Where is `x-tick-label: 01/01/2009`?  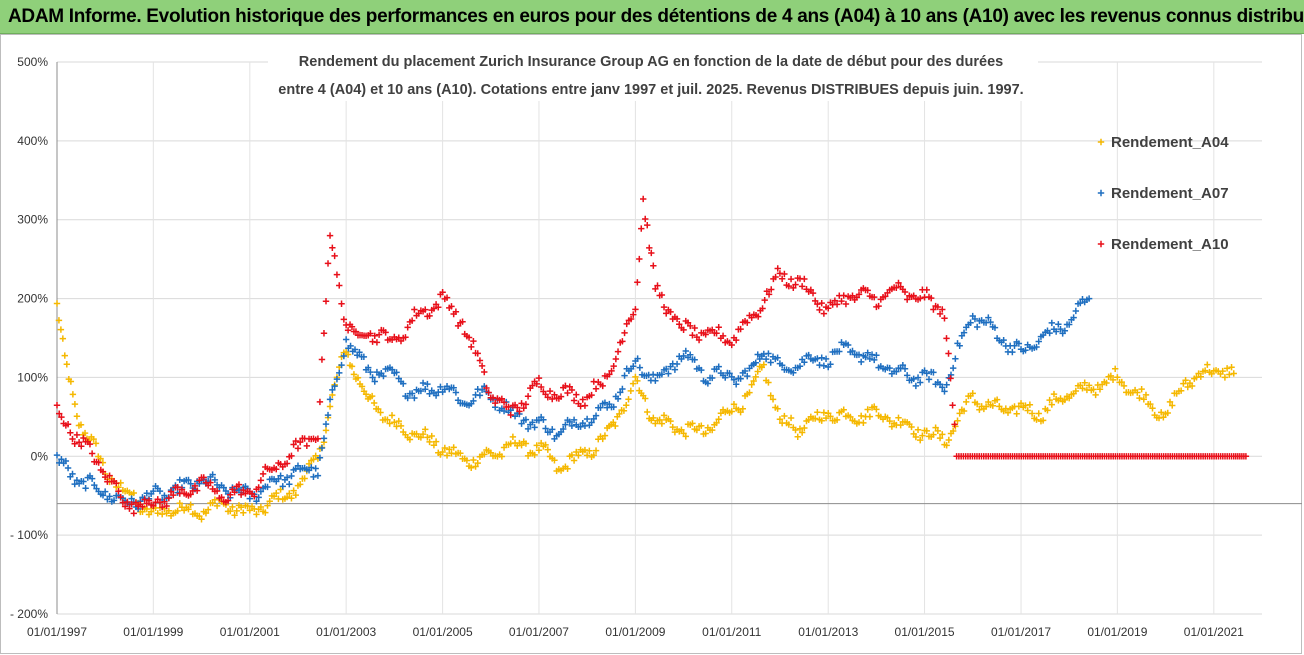 x-tick-label: 01/01/2009 is located at coordinates (635, 632).